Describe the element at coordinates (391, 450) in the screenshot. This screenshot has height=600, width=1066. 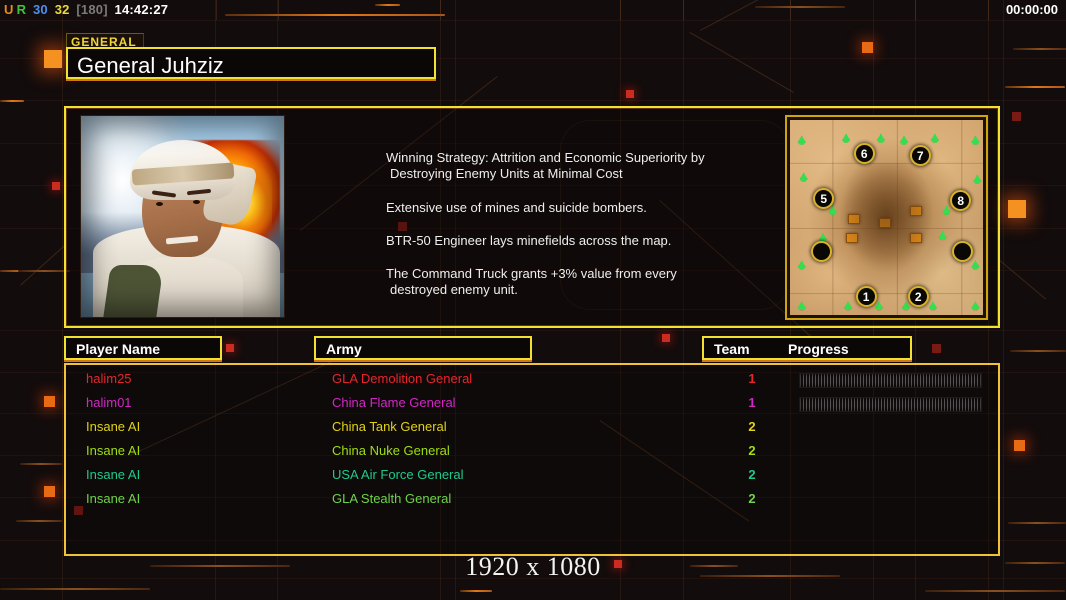
I see `army-cell: China Nuke General` at that location.